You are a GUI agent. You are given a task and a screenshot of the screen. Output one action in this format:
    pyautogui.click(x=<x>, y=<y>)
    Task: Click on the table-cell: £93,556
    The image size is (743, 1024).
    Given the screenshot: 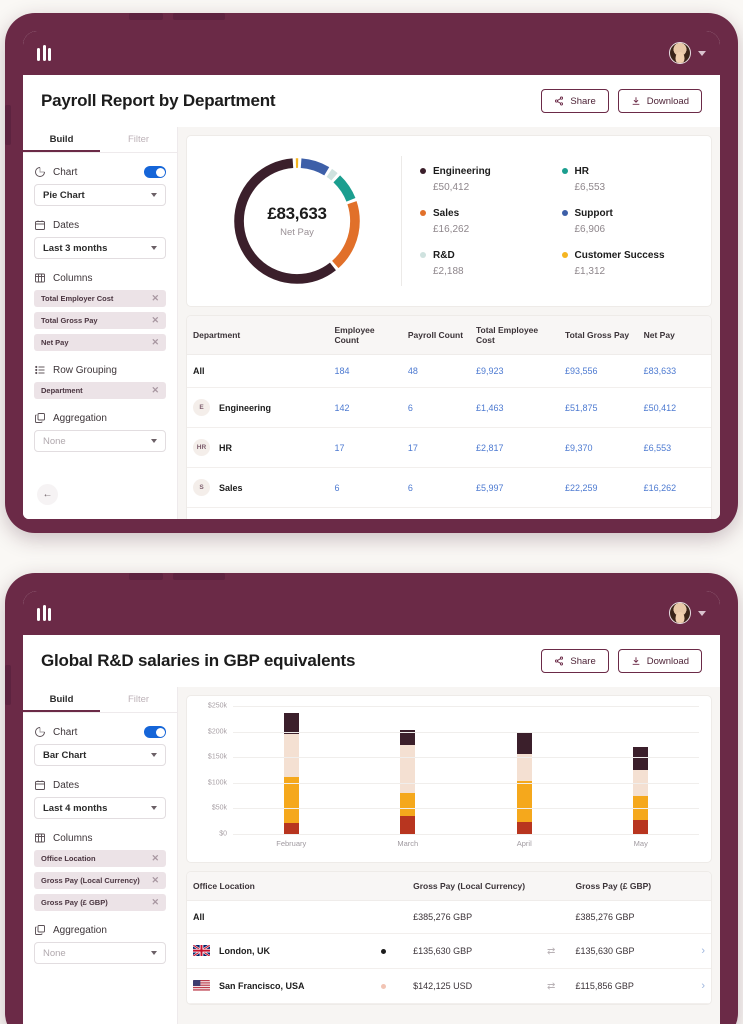 What is the action you would take?
    pyautogui.click(x=598, y=371)
    